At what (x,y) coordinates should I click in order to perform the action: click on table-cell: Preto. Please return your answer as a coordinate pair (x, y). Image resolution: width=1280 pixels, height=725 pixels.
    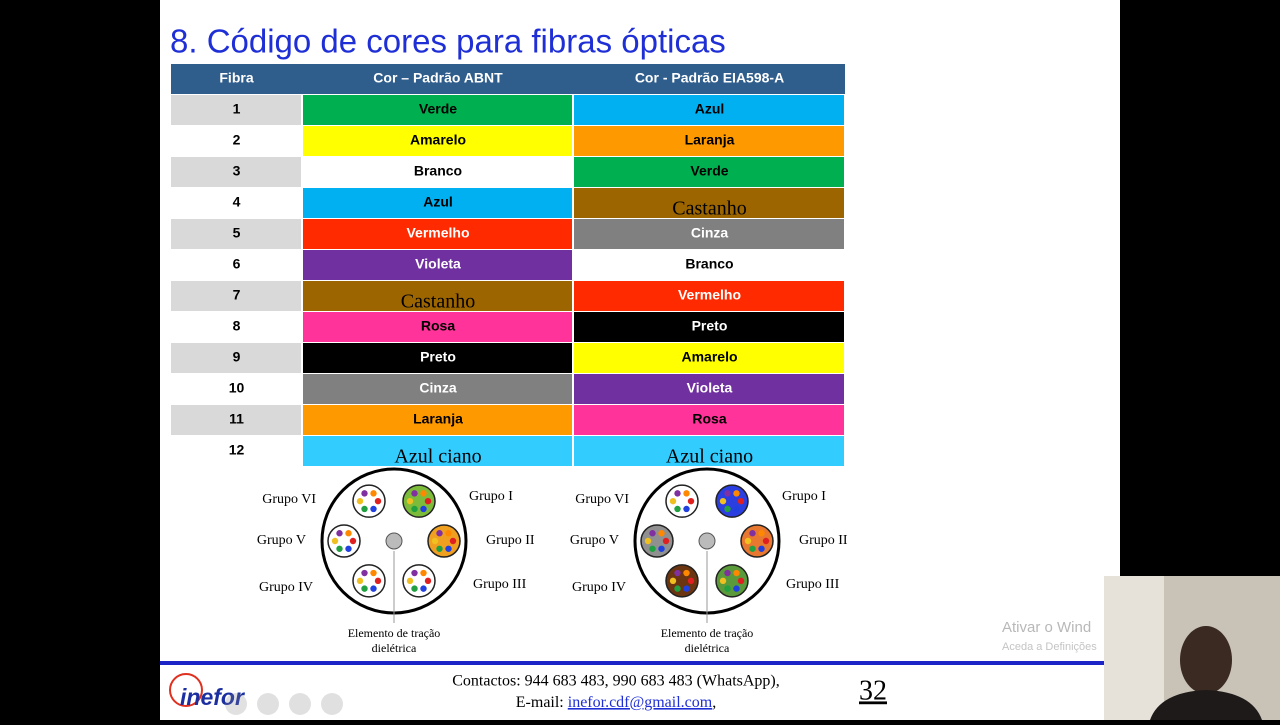
    Looking at the image, I should click on (710, 326).